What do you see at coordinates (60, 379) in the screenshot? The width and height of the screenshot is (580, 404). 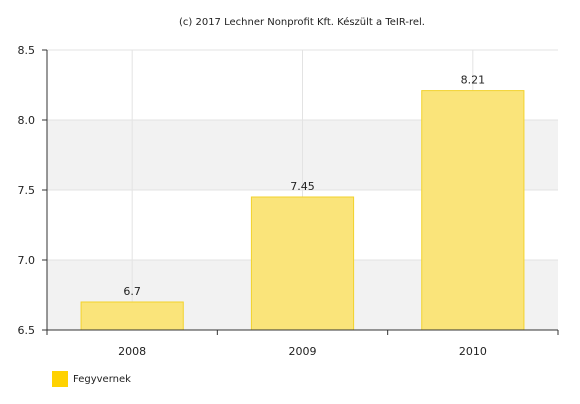 I see `legend-swatch` at bounding box center [60, 379].